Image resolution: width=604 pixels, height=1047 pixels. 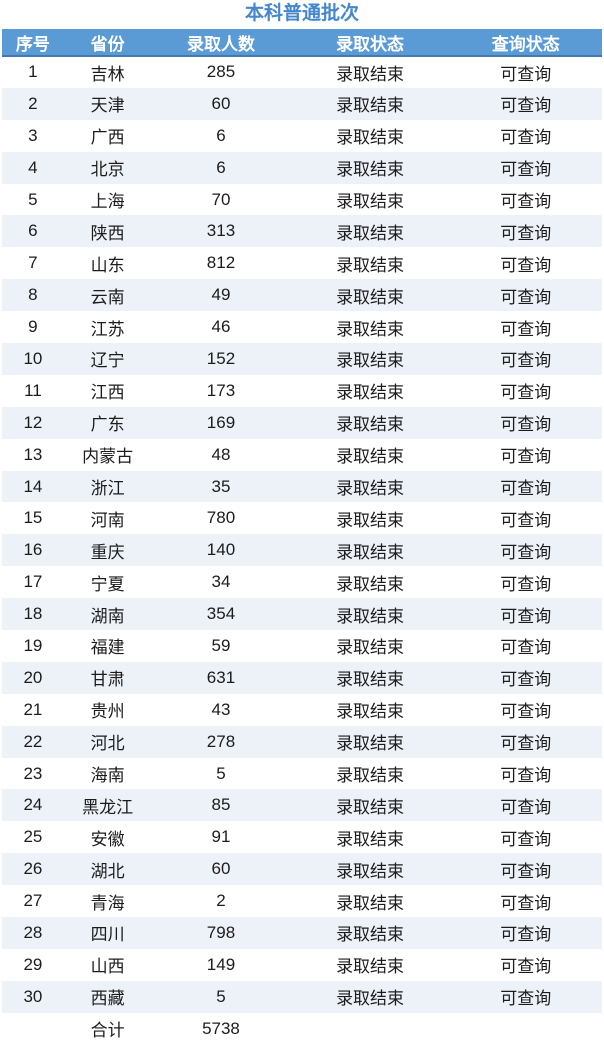 I want to click on header-row: 序号 省份 录取人数 录取状态 查询状态, so click(x=302, y=43).